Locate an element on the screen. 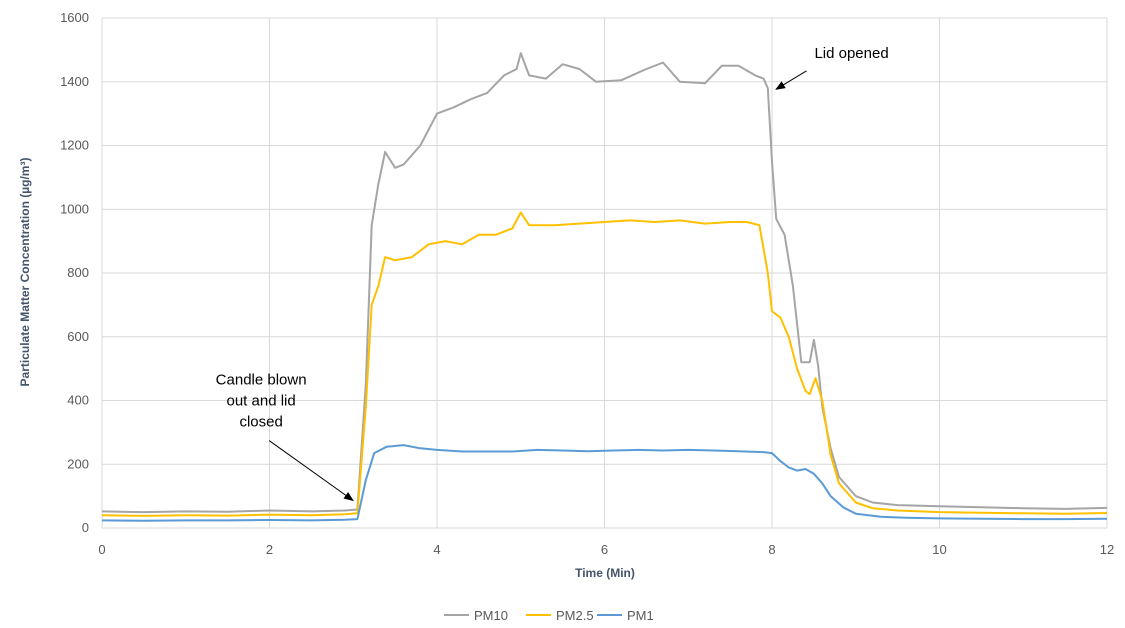  annotation-text: Candle blown is located at coordinates (261, 380).